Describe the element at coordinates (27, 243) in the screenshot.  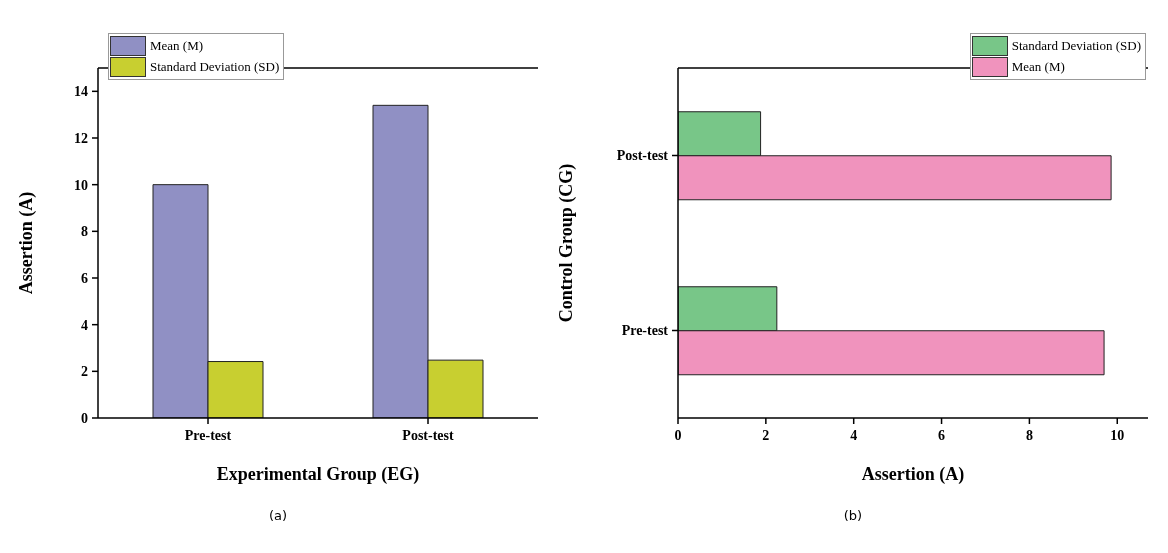
I see `y-axis-title: Assertion (A)` at that location.